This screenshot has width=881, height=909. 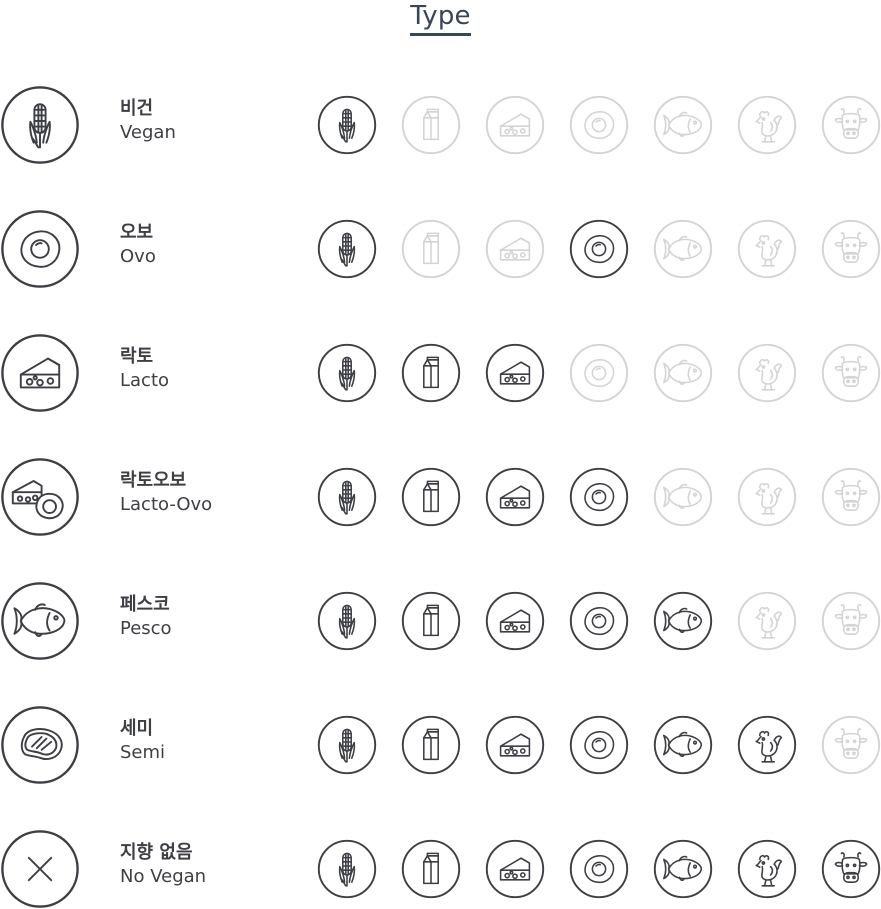 I want to click on steak-icon, so click(x=40, y=745).